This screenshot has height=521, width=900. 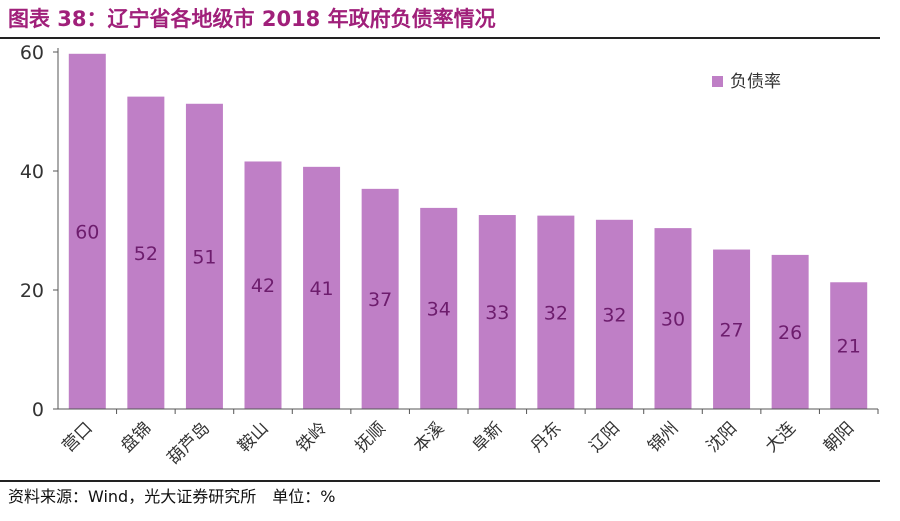 I want to click on bar-value-label: 51, so click(x=204, y=257).